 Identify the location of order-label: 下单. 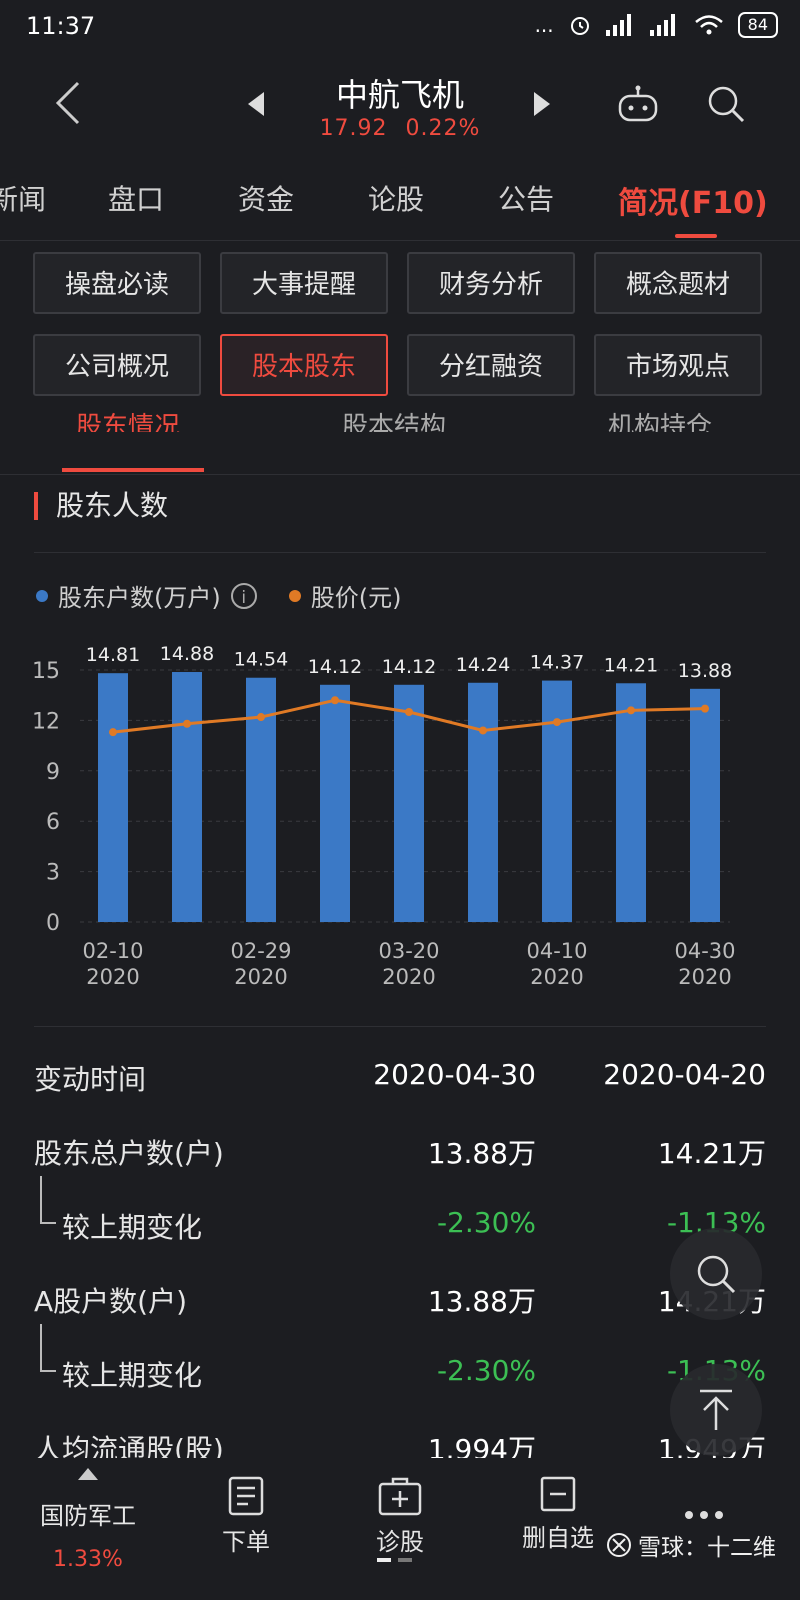
(246, 1542).